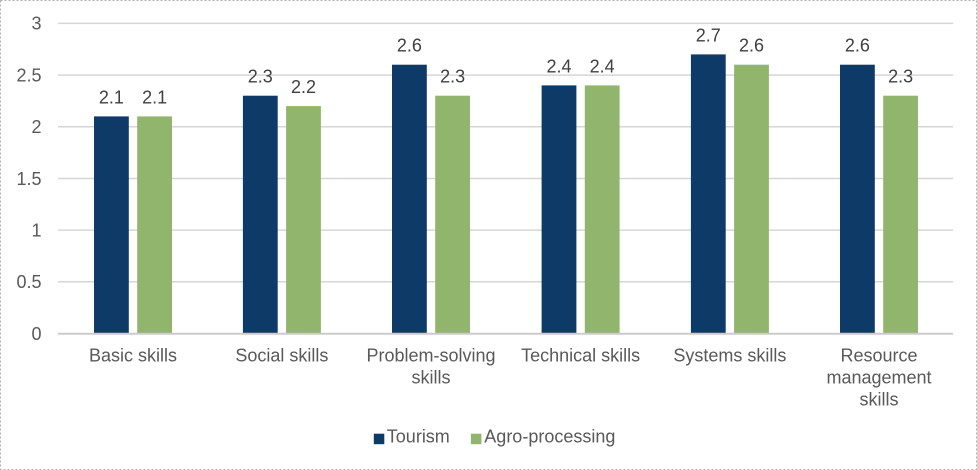 This screenshot has height=470, width=977. I want to click on svg-text: Resource, so click(878, 356).